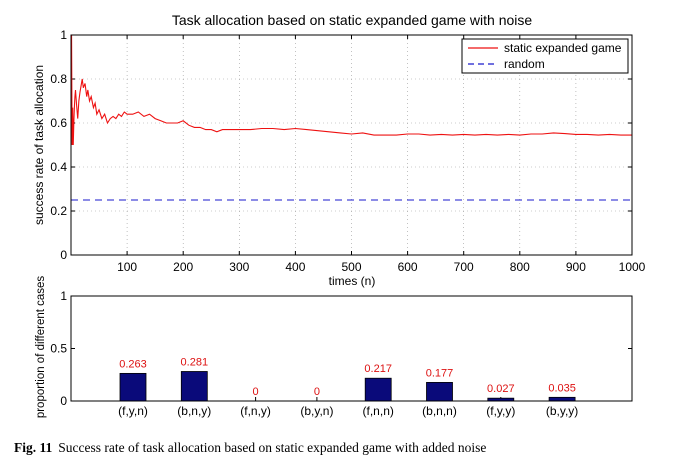 Image resolution: width=681 pixels, height=476 pixels. I want to click on x-tick-label: 400, so click(295, 267).